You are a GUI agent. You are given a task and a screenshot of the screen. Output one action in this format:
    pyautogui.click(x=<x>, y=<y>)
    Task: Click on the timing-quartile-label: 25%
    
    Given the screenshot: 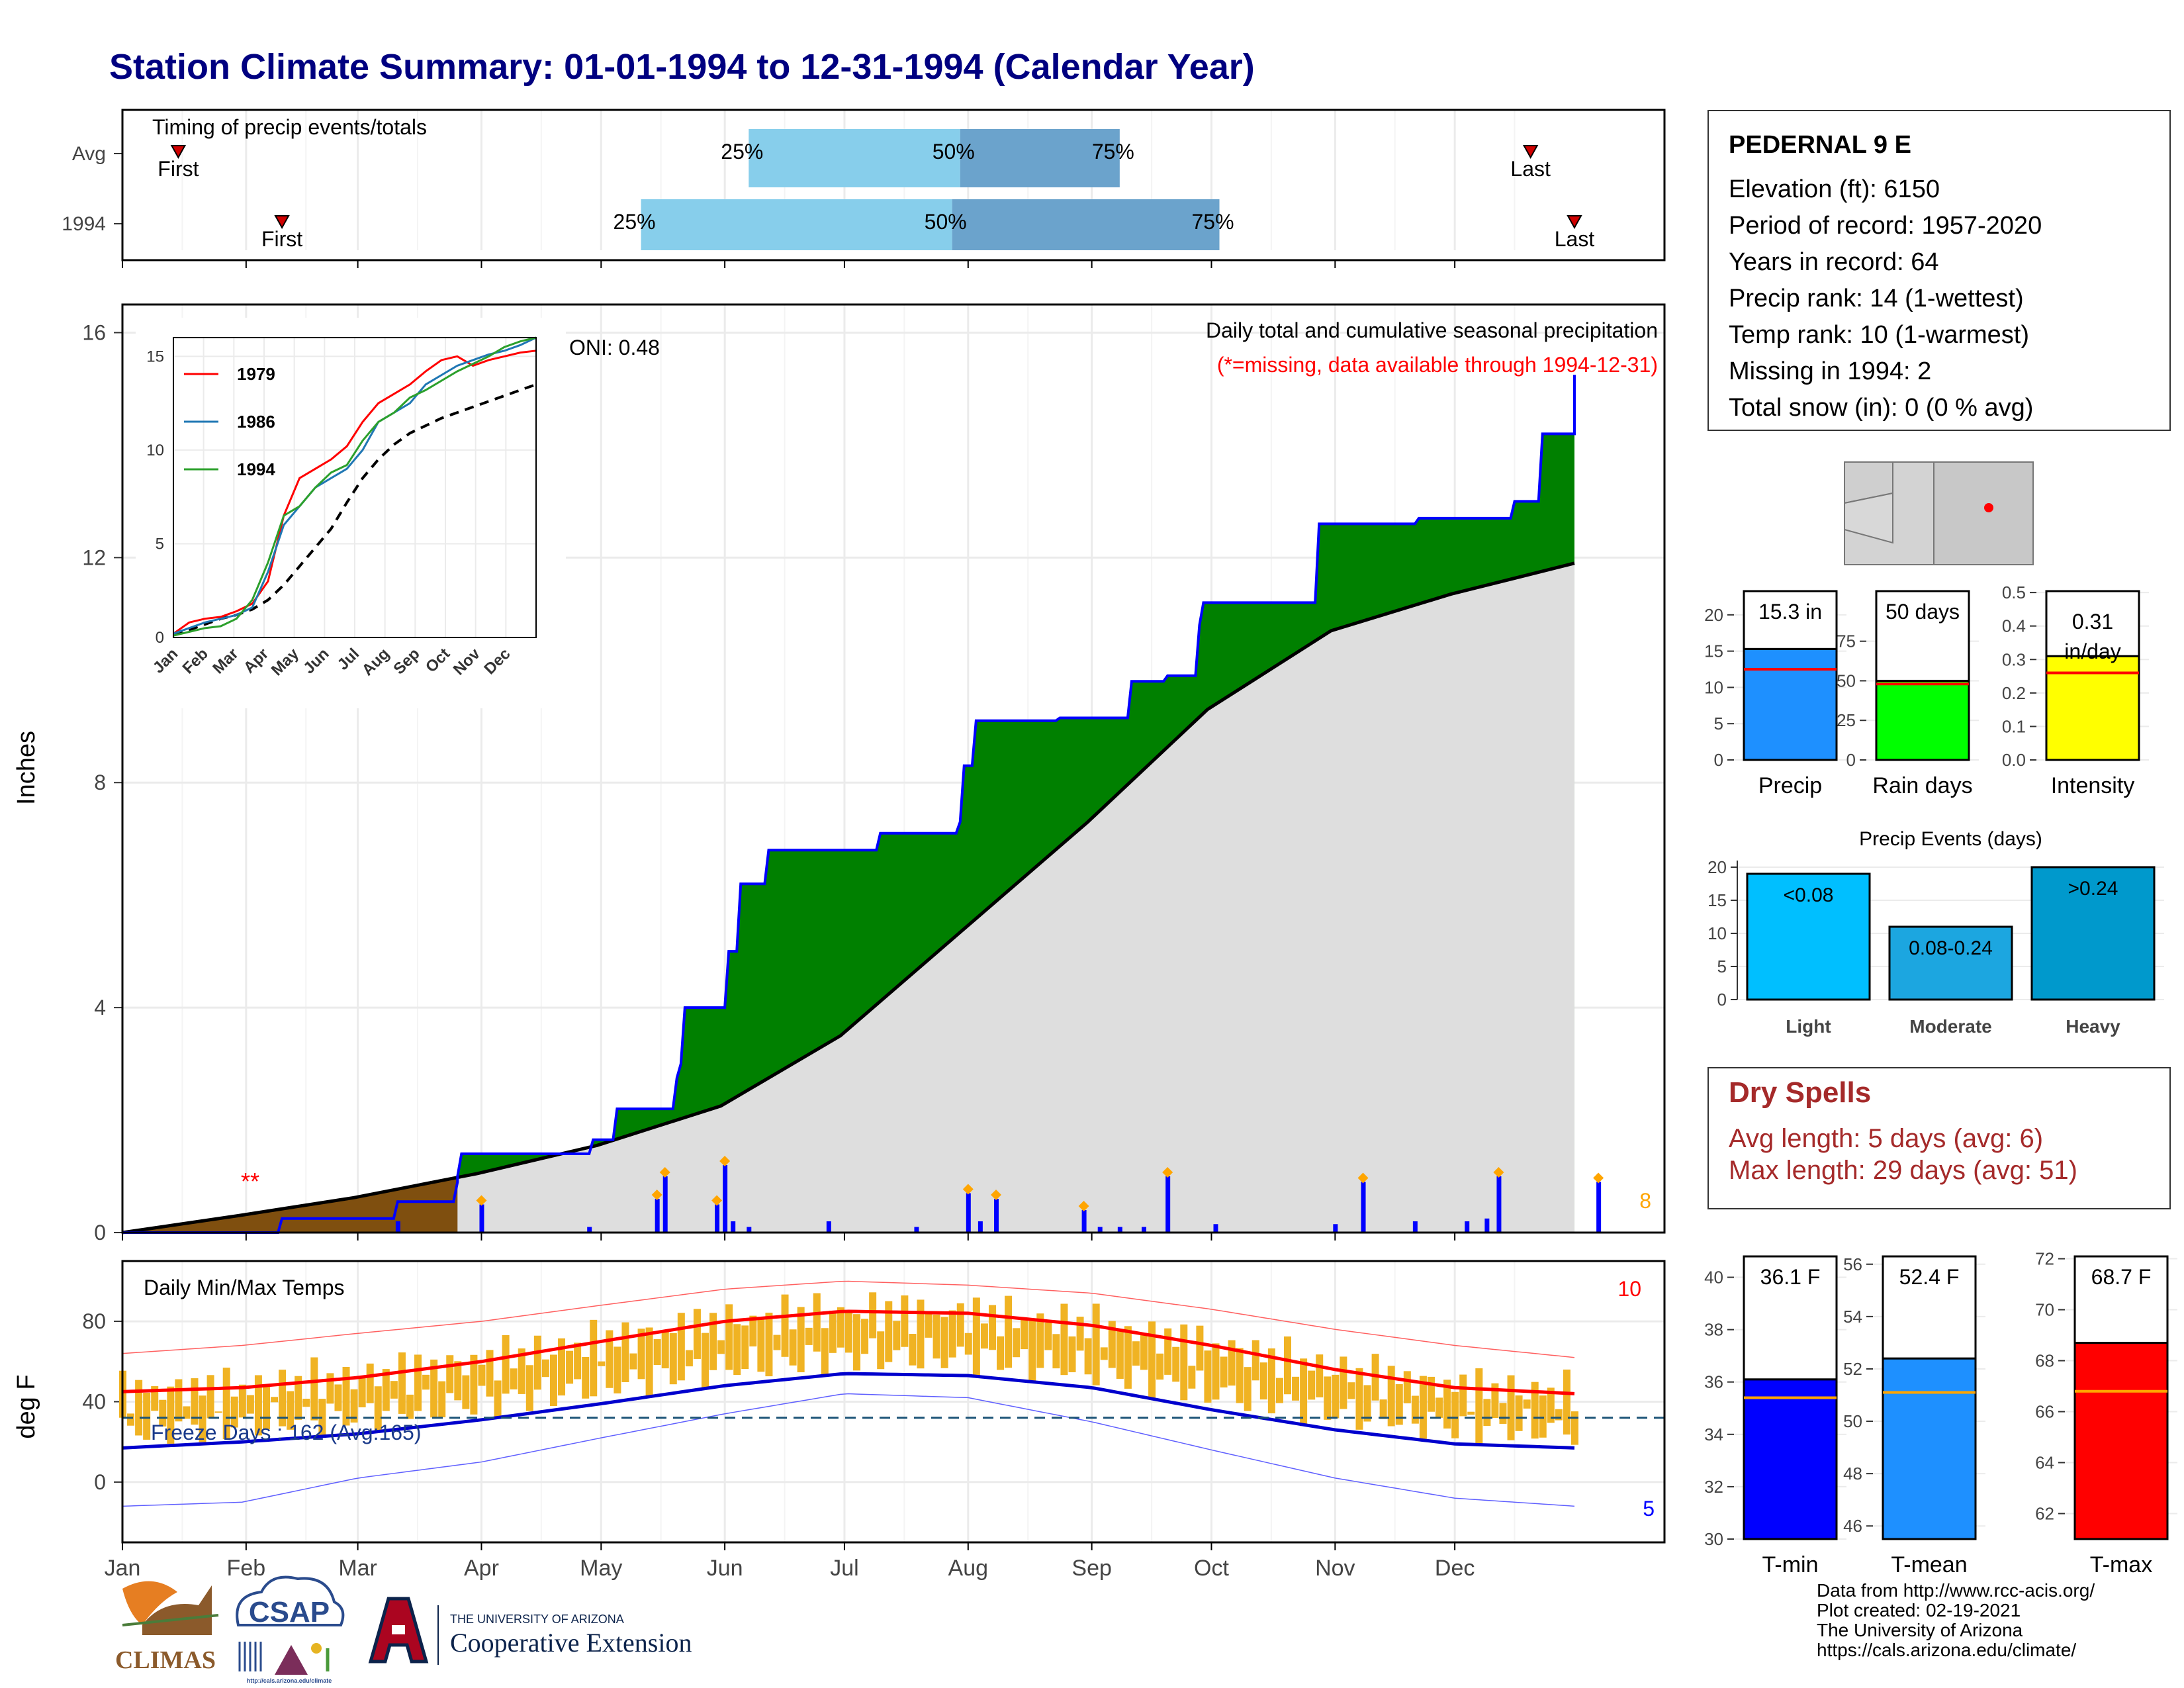 What is the action you would take?
    pyautogui.click(x=635, y=222)
    